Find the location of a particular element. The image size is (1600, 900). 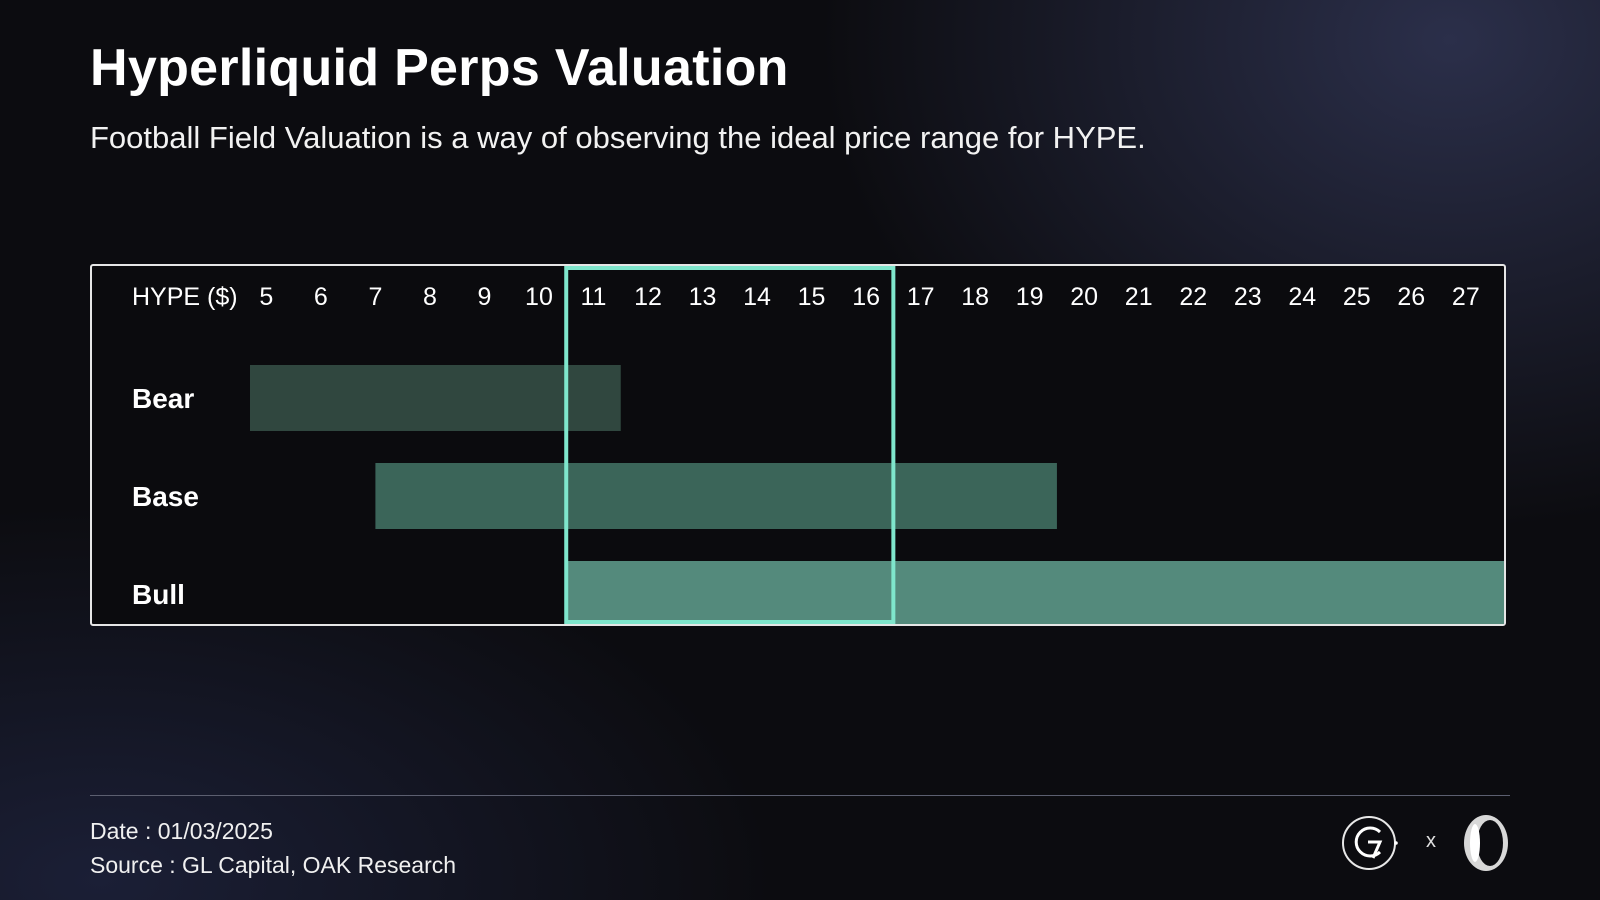

tick-label: 26 is located at coordinates (1411, 297).